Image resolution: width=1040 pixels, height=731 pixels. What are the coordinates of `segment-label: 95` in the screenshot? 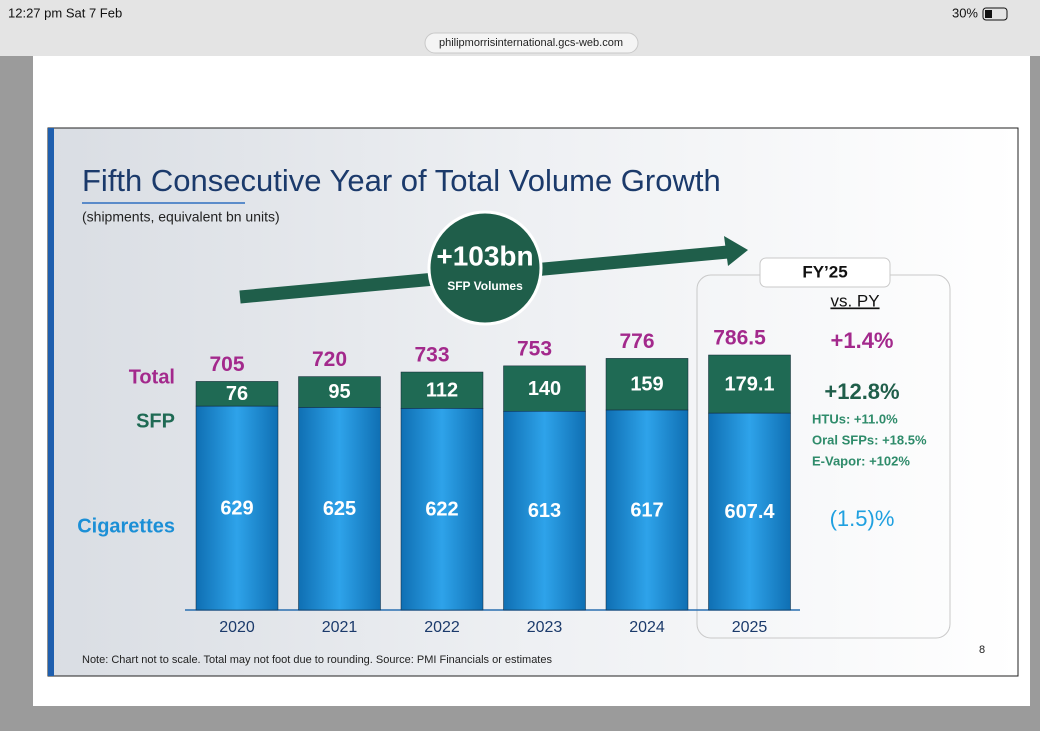 It's located at (339, 392).